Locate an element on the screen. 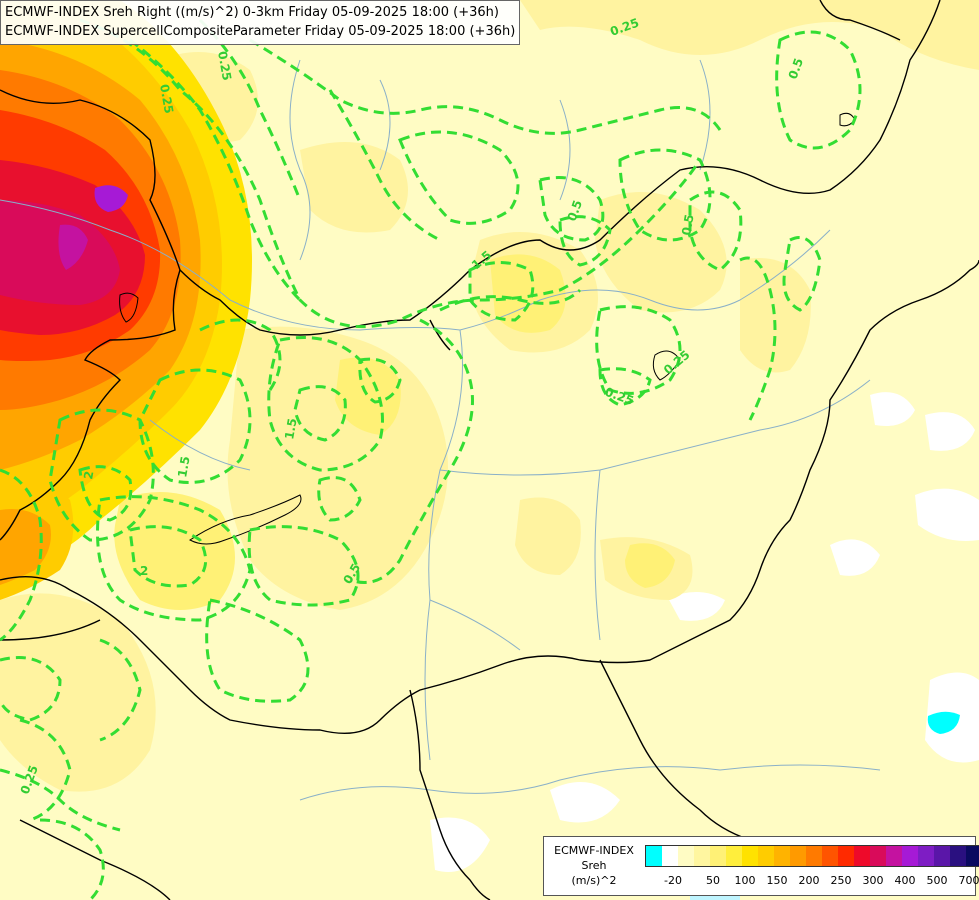  legend-tick-label: -20 is located at coordinates (673, 880).